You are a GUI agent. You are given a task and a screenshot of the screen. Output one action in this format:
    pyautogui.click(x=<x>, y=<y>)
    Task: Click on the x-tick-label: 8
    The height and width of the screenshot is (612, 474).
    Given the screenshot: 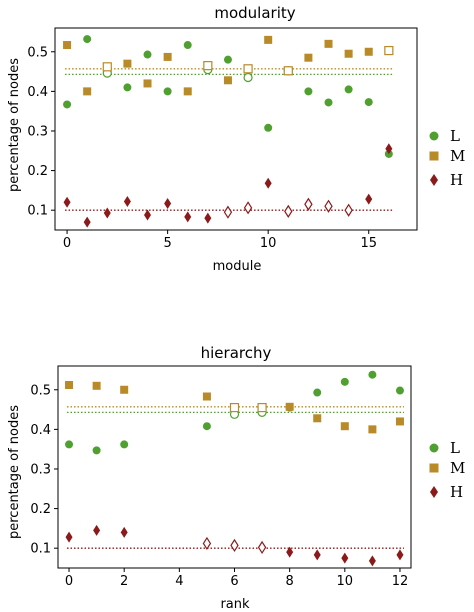 What is the action you would take?
    pyautogui.click(x=290, y=581)
    